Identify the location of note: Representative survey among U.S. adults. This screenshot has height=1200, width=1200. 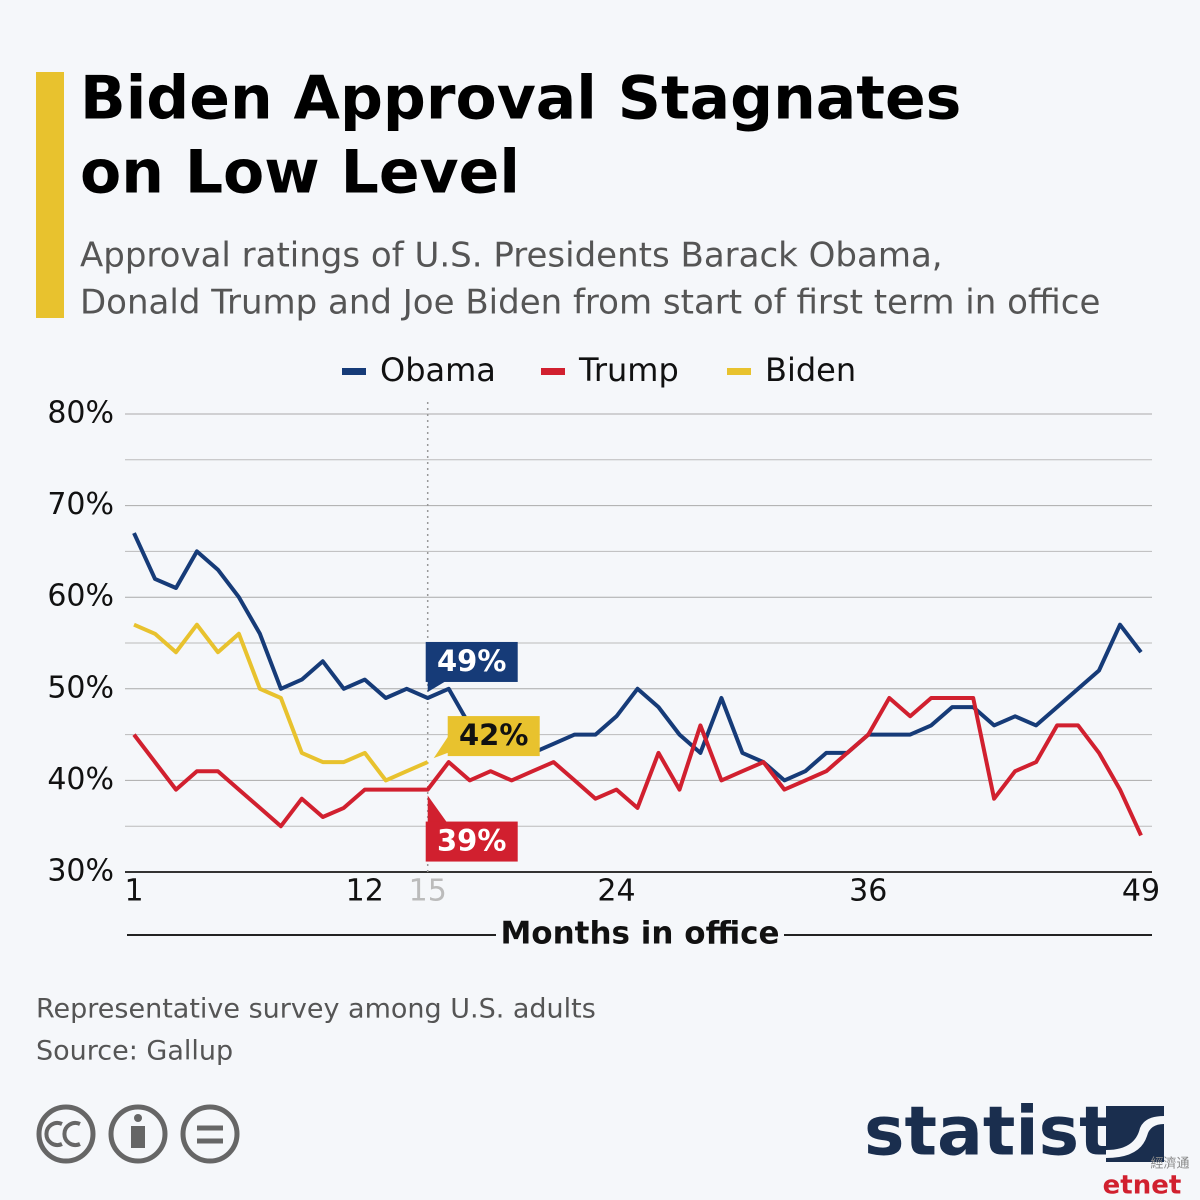
(316, 1009).